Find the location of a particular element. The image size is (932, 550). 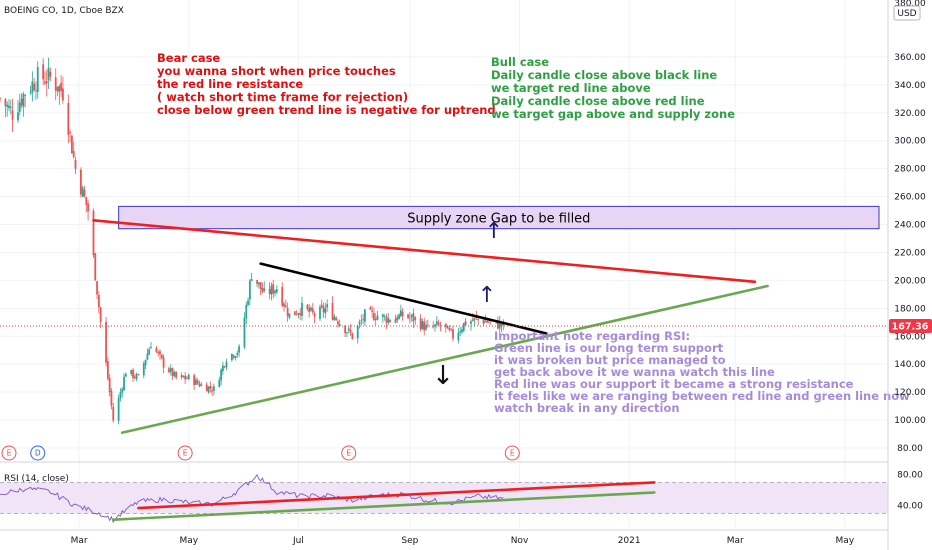

supply-zone is located at coordinates (499, 217).